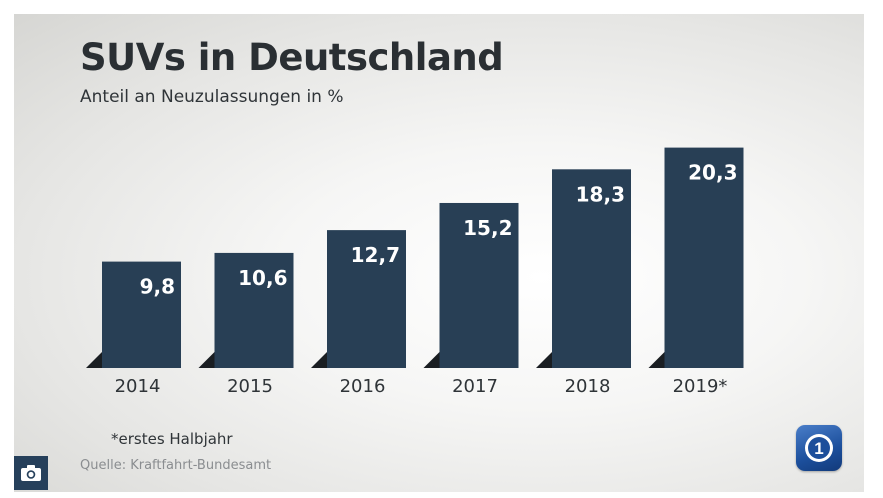 This screenshot has width=883, height=498. Describe the element at coordinates (712, 173) in the screenshot. I see `bar-value-label: 20,3` at that location.